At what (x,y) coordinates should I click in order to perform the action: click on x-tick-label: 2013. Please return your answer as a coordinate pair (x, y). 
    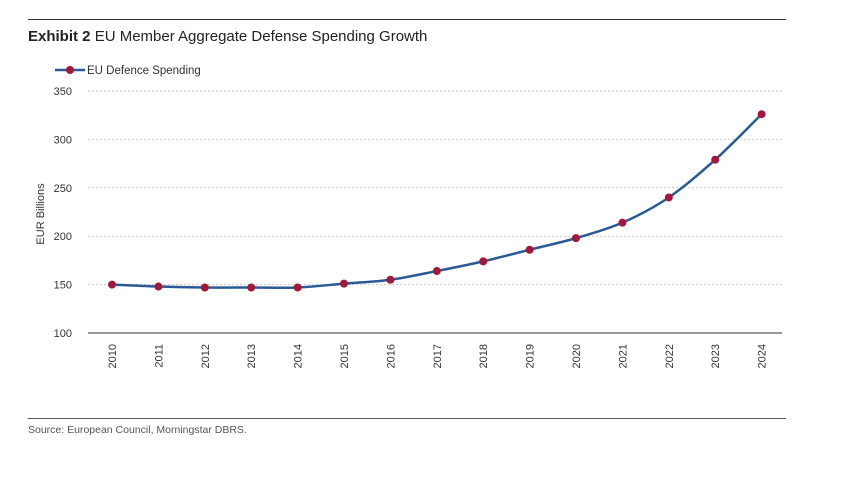
    Looking at the image, I should click on (252, 356).